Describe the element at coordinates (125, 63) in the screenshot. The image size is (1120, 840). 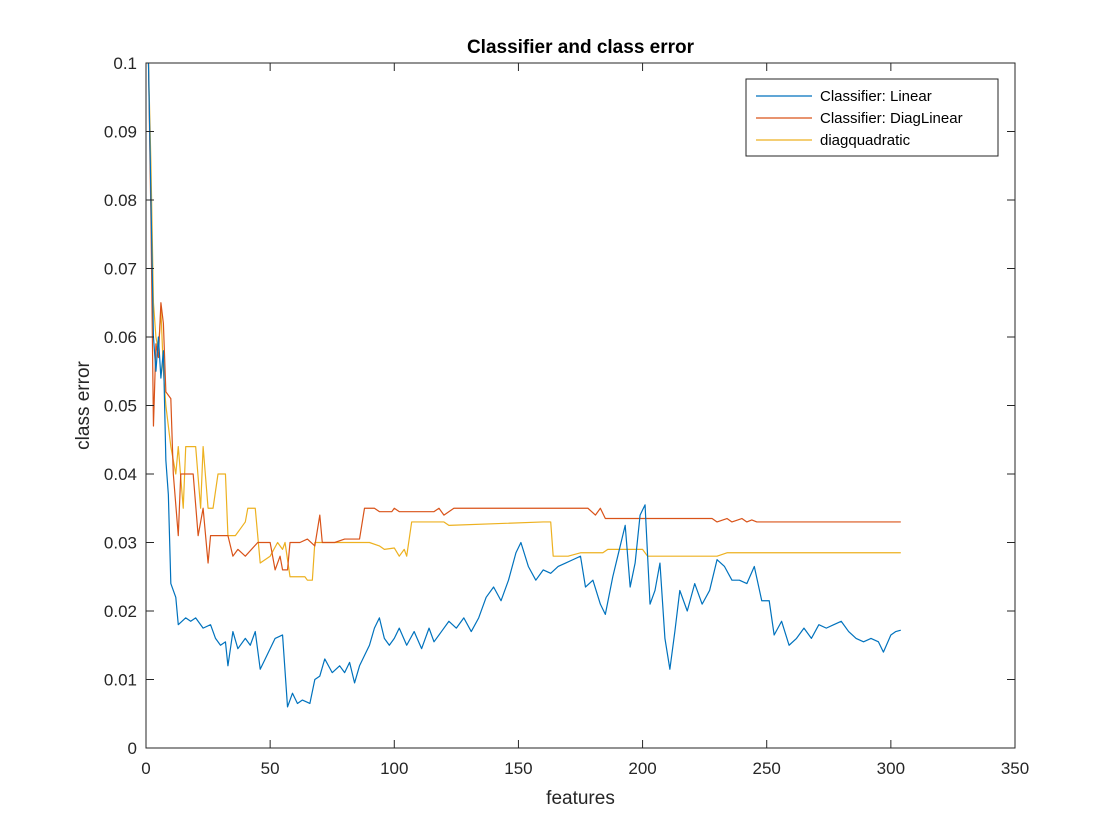
I see `y-tick-label: 0.1` at that location.